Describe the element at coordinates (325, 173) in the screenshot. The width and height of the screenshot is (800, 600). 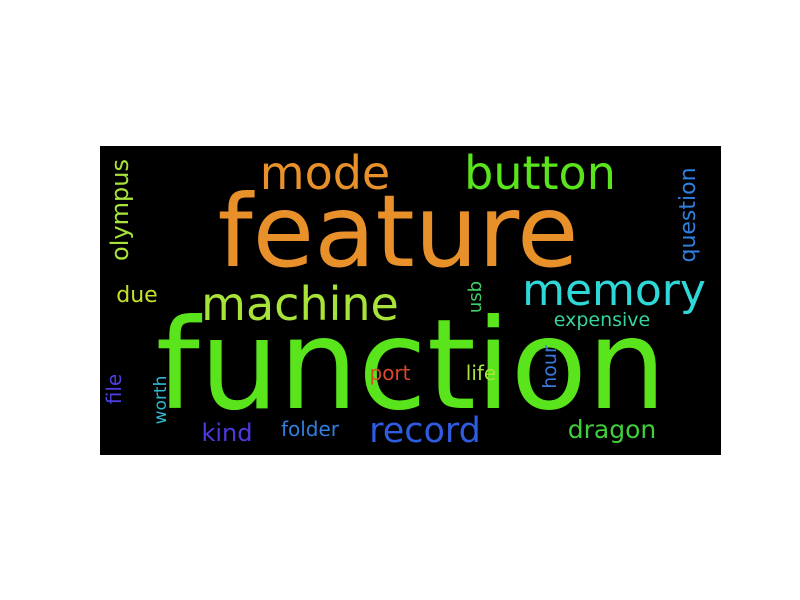
I see `word-mode: mode` at that location.